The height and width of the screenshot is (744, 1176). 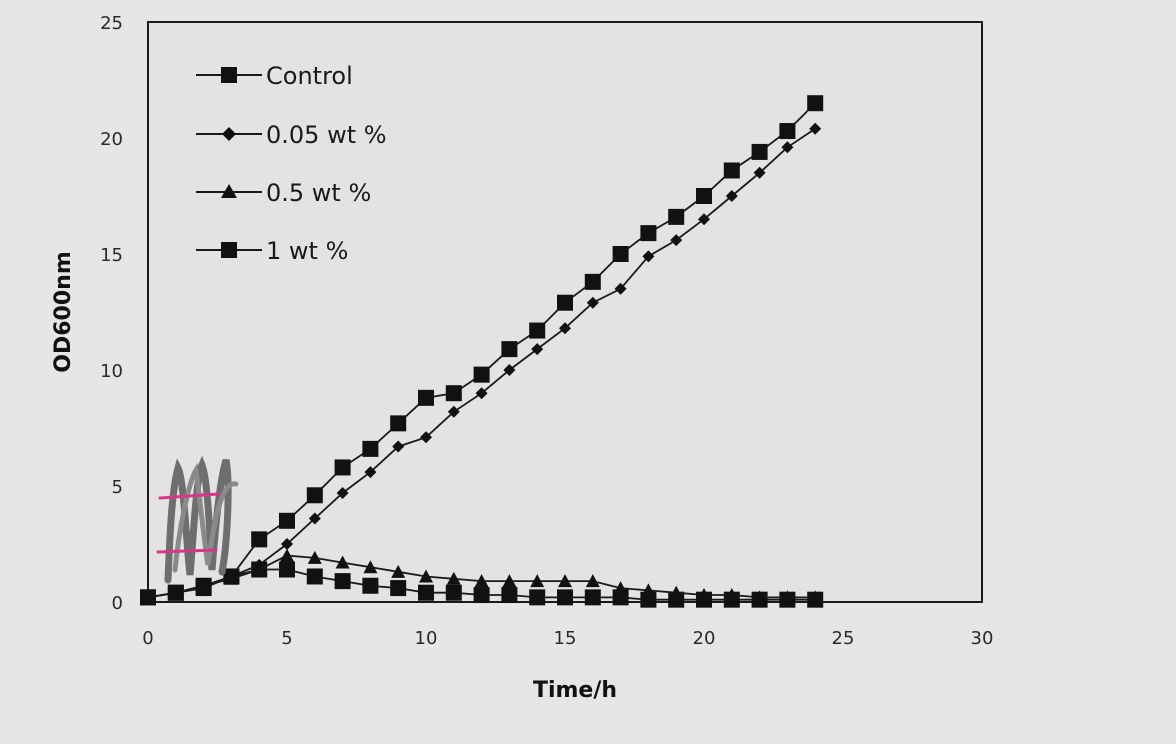 I want to click on legend-marker-diamond, so click(x=229, y=134).